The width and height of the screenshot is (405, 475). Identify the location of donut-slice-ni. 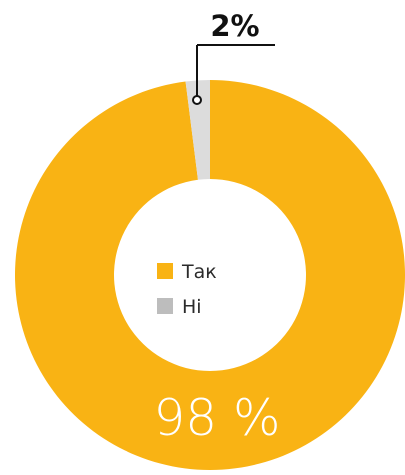
(197, 130).